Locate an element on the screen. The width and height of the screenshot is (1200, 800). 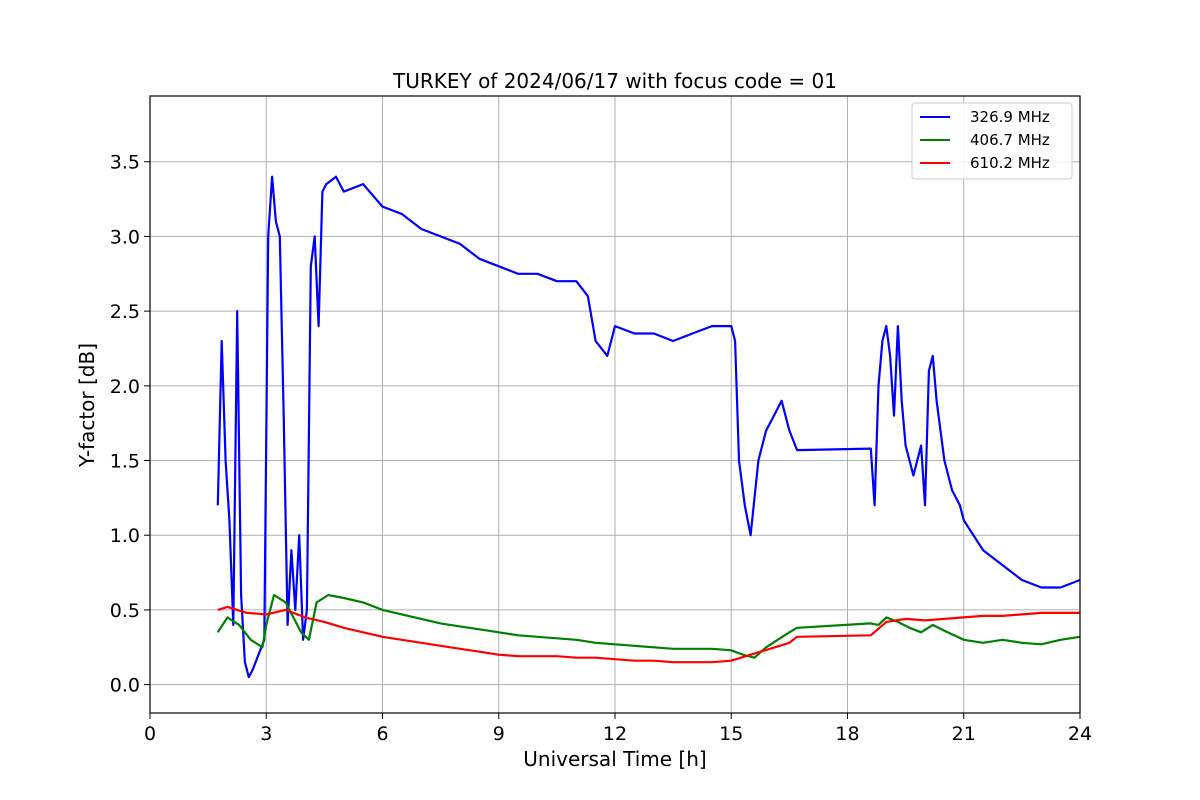
x-tick-label: 15 is located at coordinates (731, 734).